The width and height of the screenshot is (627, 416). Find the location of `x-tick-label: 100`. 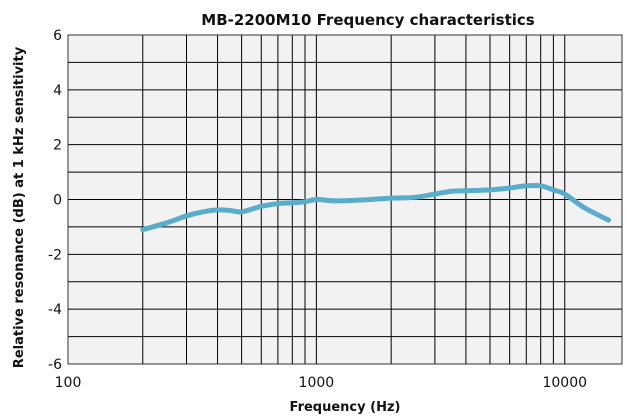

x-tick-label: 100 is located at coordinates (68, 383).